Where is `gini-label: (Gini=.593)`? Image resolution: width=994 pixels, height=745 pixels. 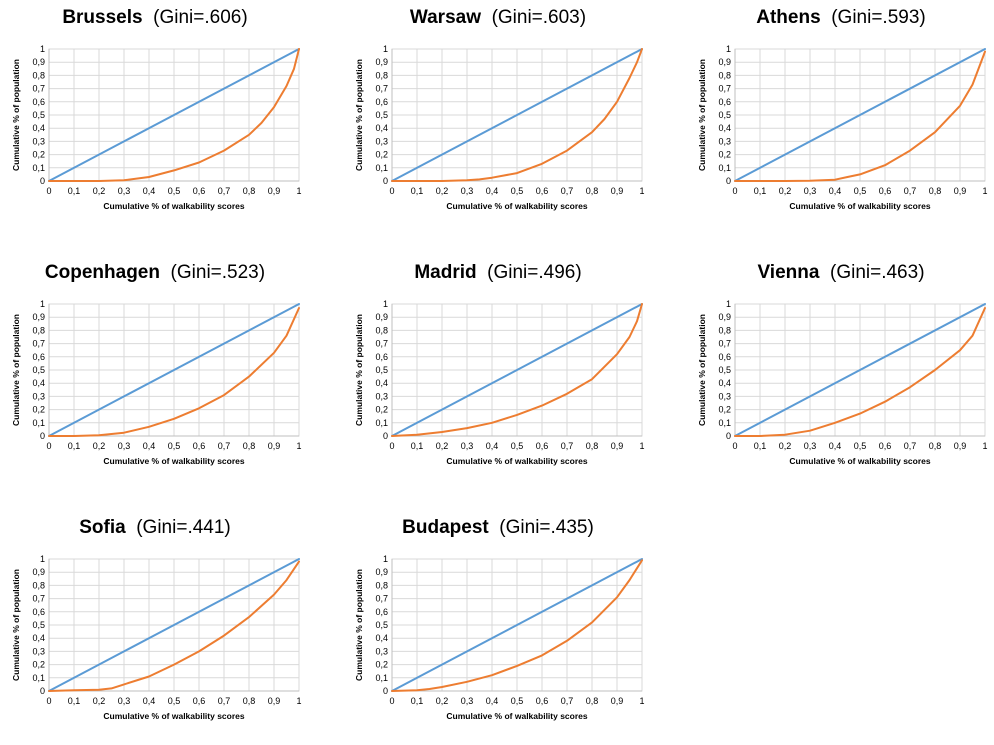
gini-label: (Gini=.593) is located at coordinates (878, 17).